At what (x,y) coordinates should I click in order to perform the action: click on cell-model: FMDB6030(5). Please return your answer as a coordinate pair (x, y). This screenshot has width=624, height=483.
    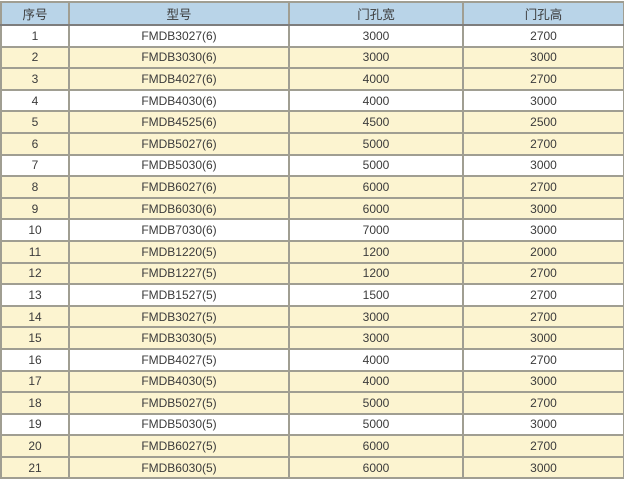
    Looking at the image, I should click on (179, 467).